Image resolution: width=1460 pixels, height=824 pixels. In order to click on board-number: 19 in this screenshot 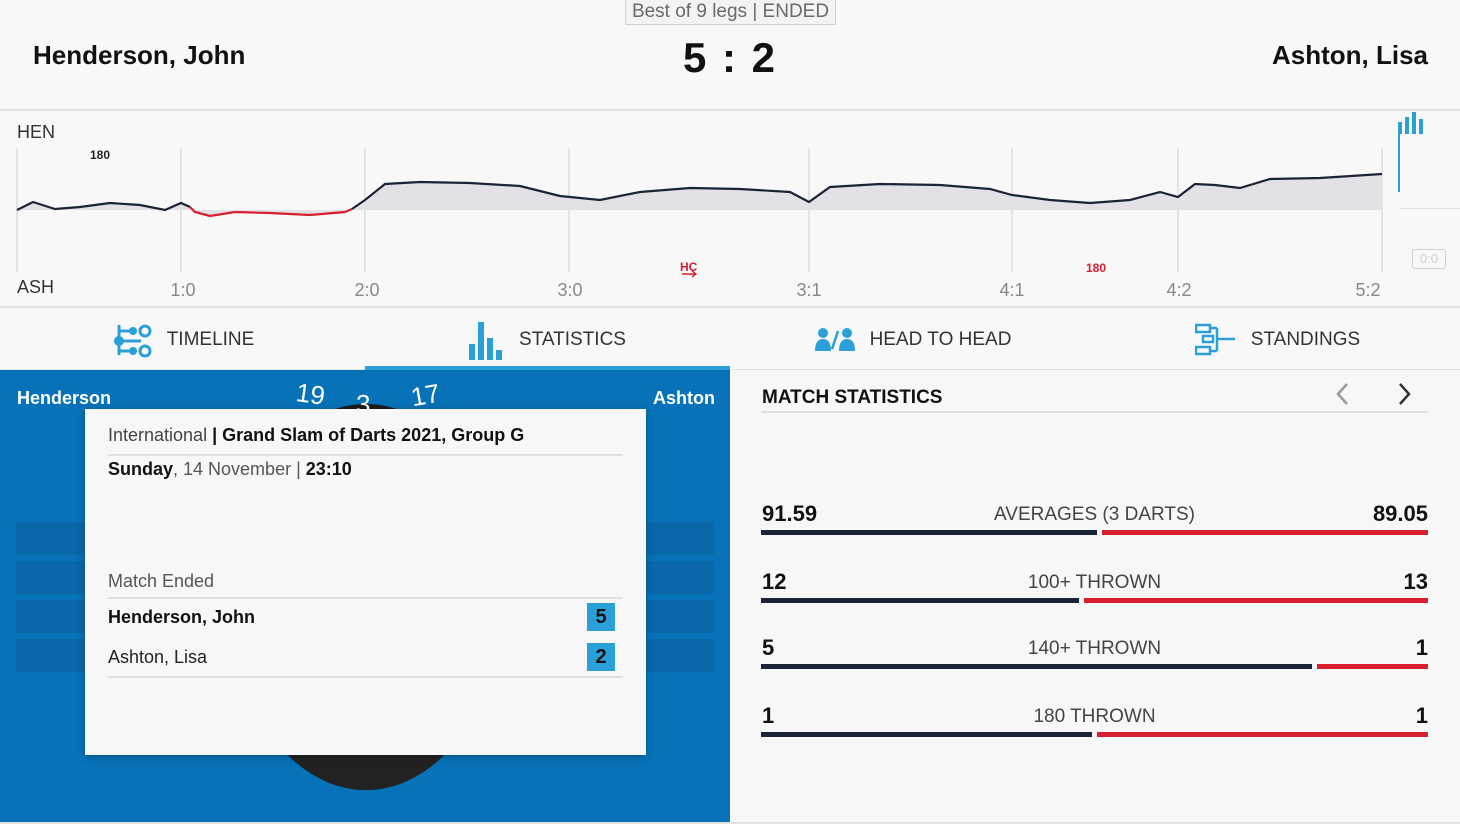, I will do `click(310, 394)`.